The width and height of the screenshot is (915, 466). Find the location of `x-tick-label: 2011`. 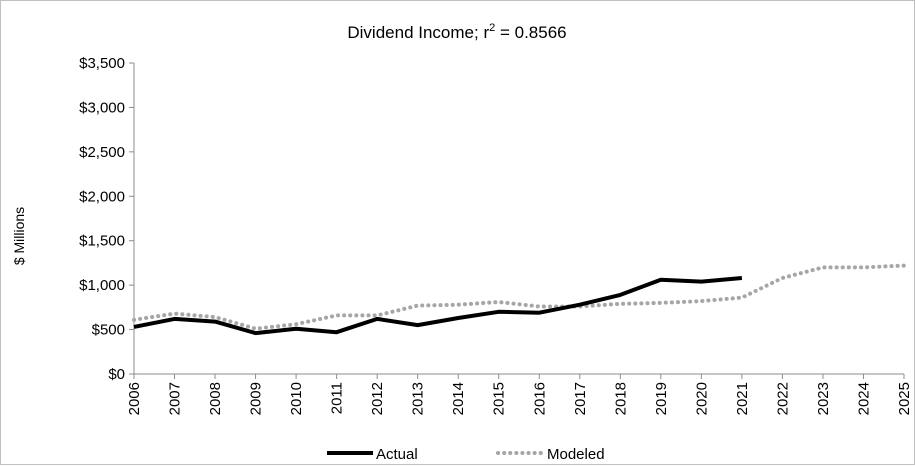

x-tick-label: 2011 is located at coordinates (337, 398).